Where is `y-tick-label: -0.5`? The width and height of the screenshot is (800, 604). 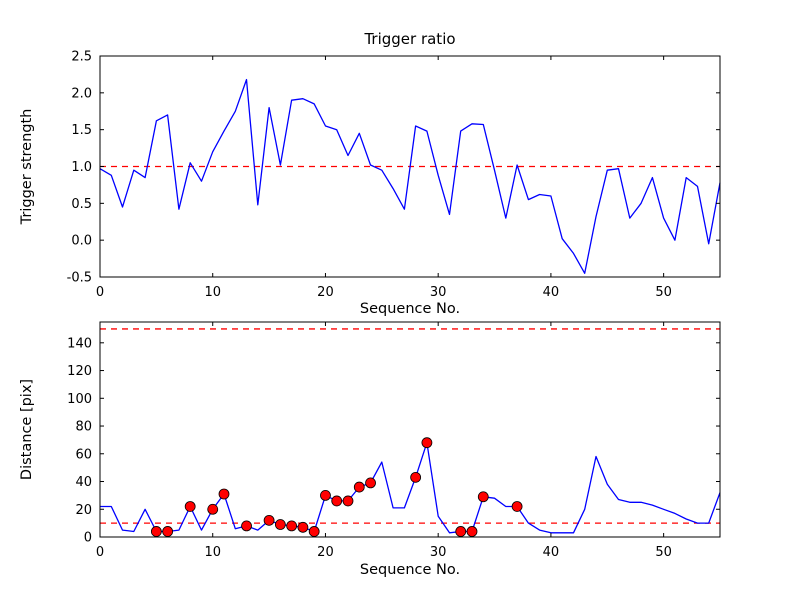 y-tick-label: -0.5 is located at coordinates (79, 278).